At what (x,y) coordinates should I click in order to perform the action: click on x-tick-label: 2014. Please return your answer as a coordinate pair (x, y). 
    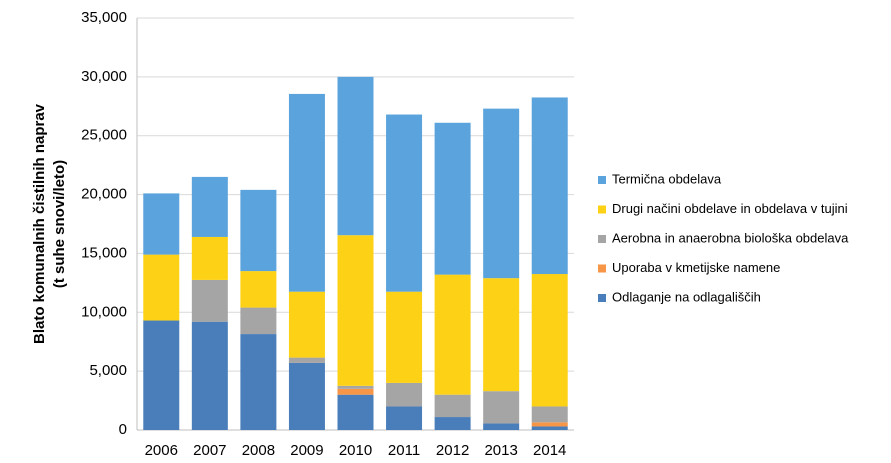
    Looking at the image, I should click on (549, 450).